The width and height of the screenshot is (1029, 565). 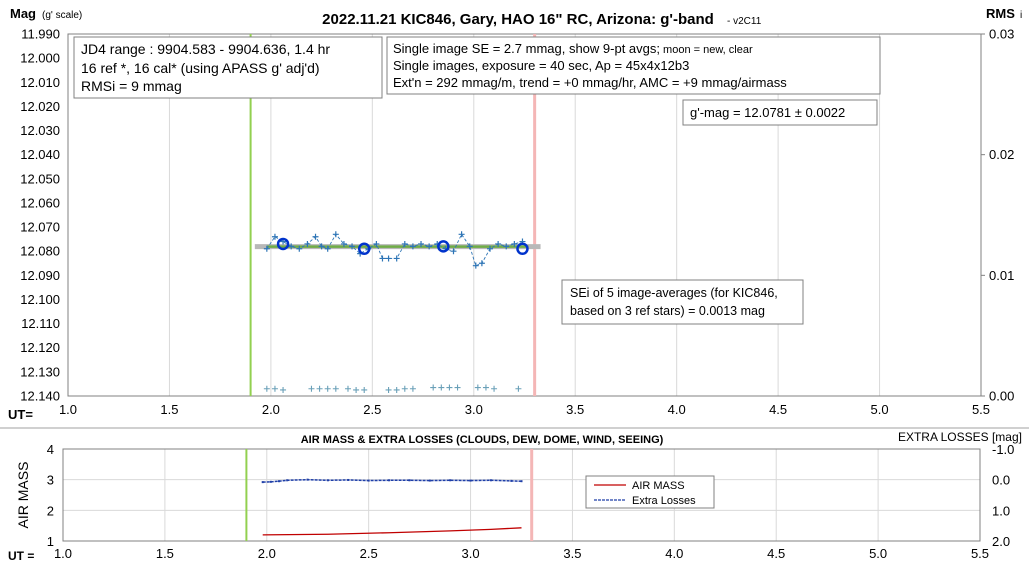 I want to click on bottom-y-tick-labels: 4 3 2 1, so click(x=50, y=495).